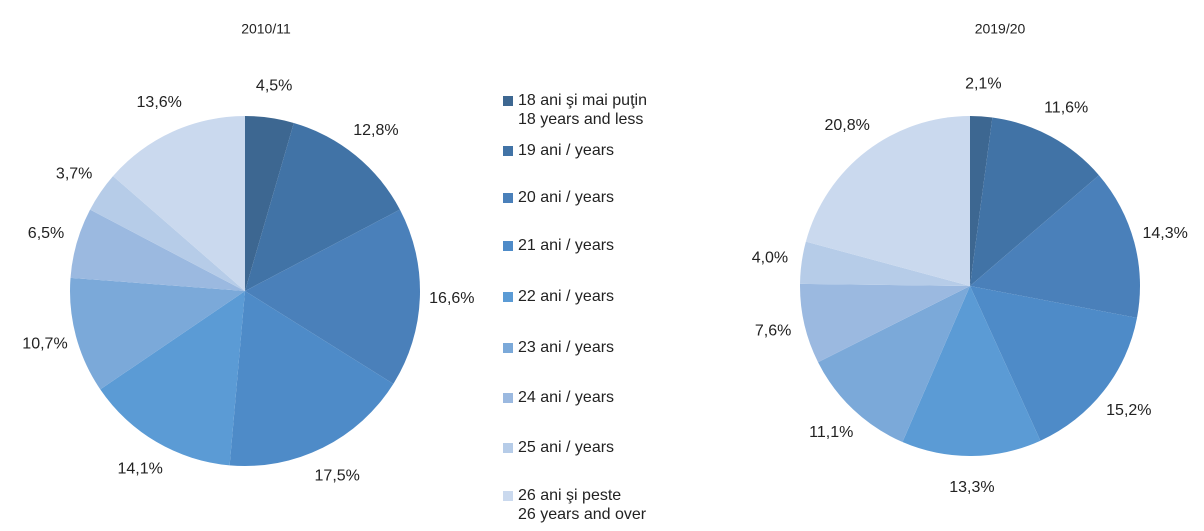  I want to click on legend-label: 23 ani / years, so click(566, 347).